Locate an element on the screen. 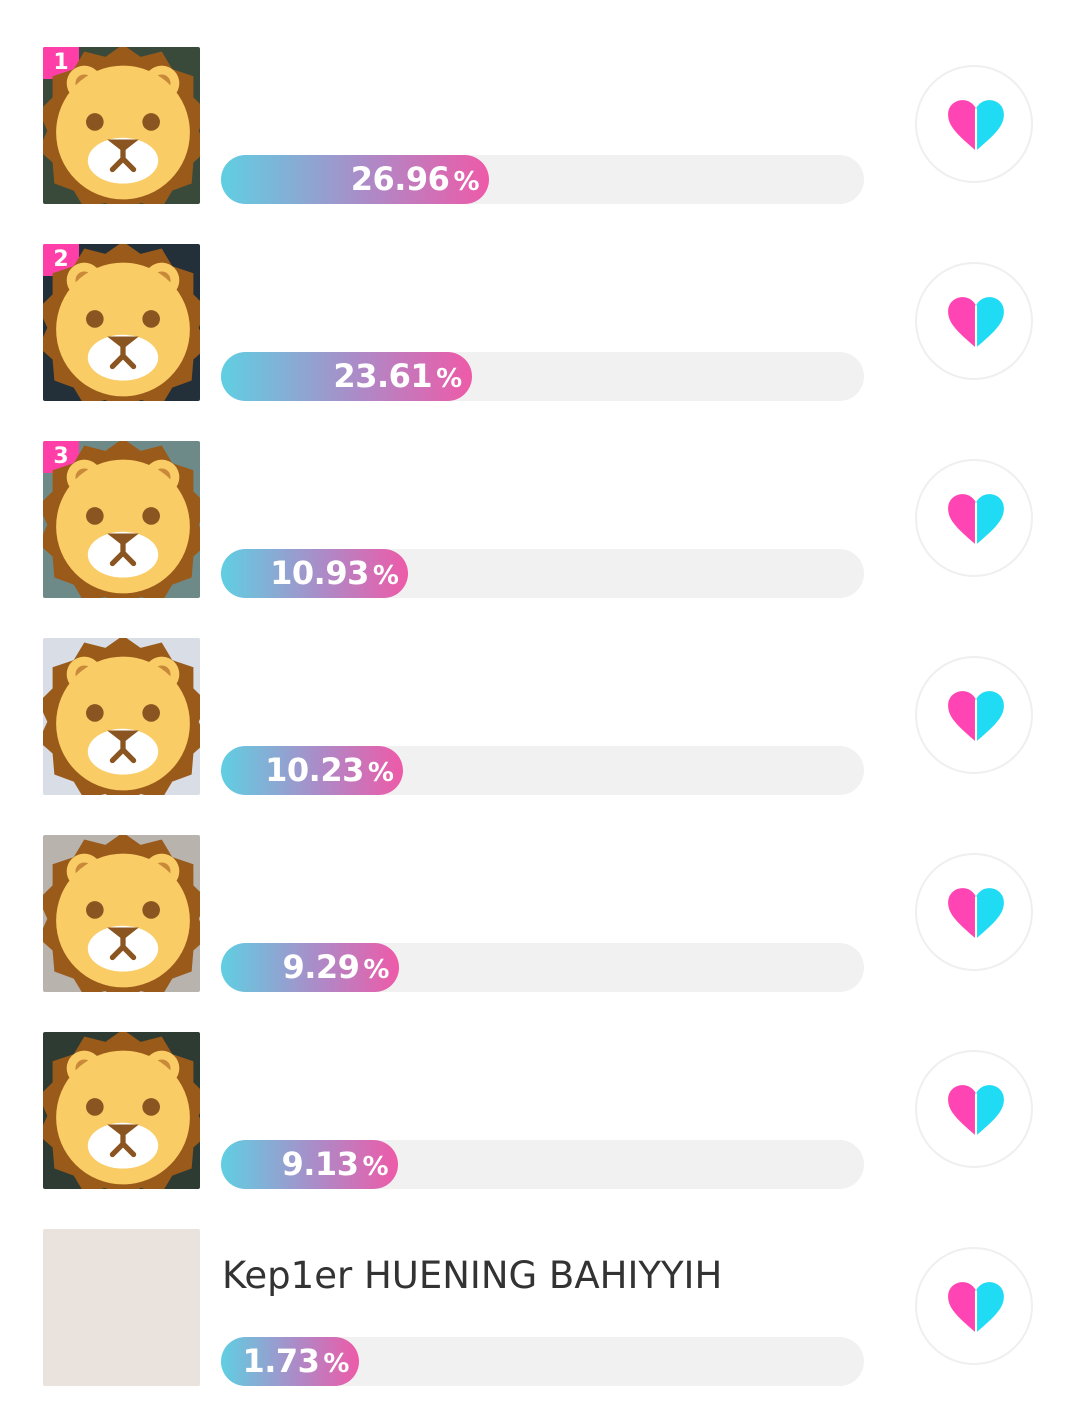 The image size is (1080, 1414). vote-percentage: 26.96% is located at coordinates (415, 181).